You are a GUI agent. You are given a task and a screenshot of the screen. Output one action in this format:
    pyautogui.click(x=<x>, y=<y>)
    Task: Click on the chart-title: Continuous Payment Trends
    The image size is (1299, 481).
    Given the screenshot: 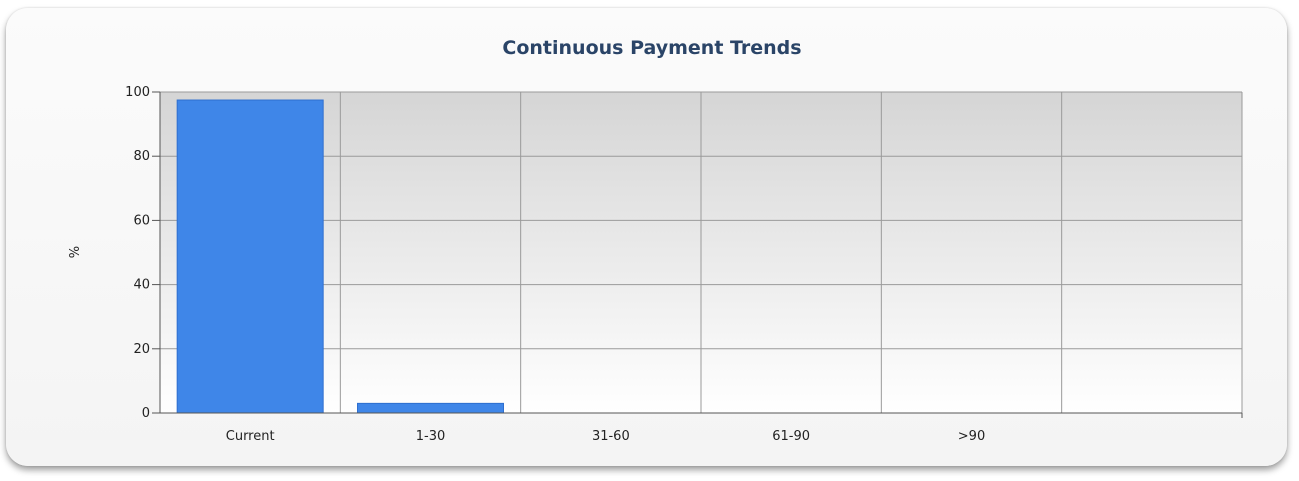 What is the action you would take?
    pyautogui.click(x=651, y=48)
    